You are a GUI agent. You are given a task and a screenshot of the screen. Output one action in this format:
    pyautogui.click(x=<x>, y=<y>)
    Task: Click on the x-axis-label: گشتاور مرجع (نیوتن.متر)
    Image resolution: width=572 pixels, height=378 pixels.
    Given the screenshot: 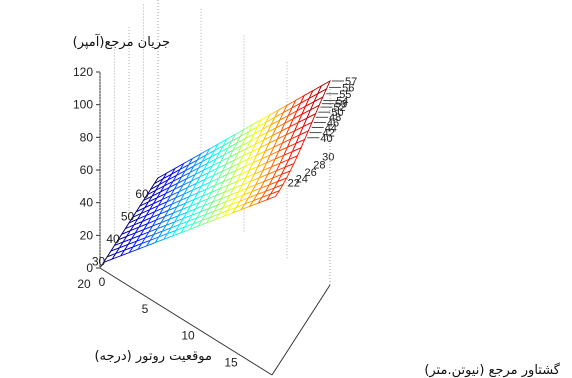 What is the action you would take?
    pyautogui.click(x=492, y=370)
    